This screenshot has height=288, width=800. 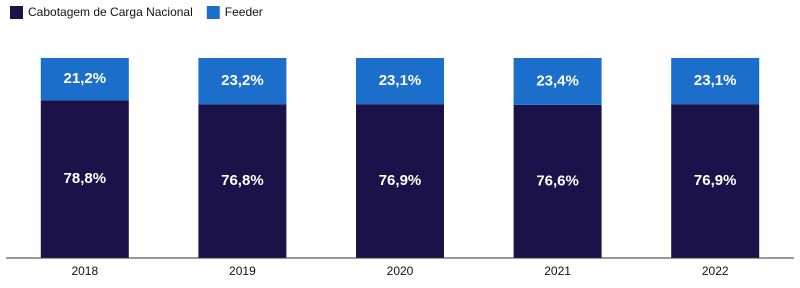 I want to click on data-label: 78,8%, so click(x=85, y=178).